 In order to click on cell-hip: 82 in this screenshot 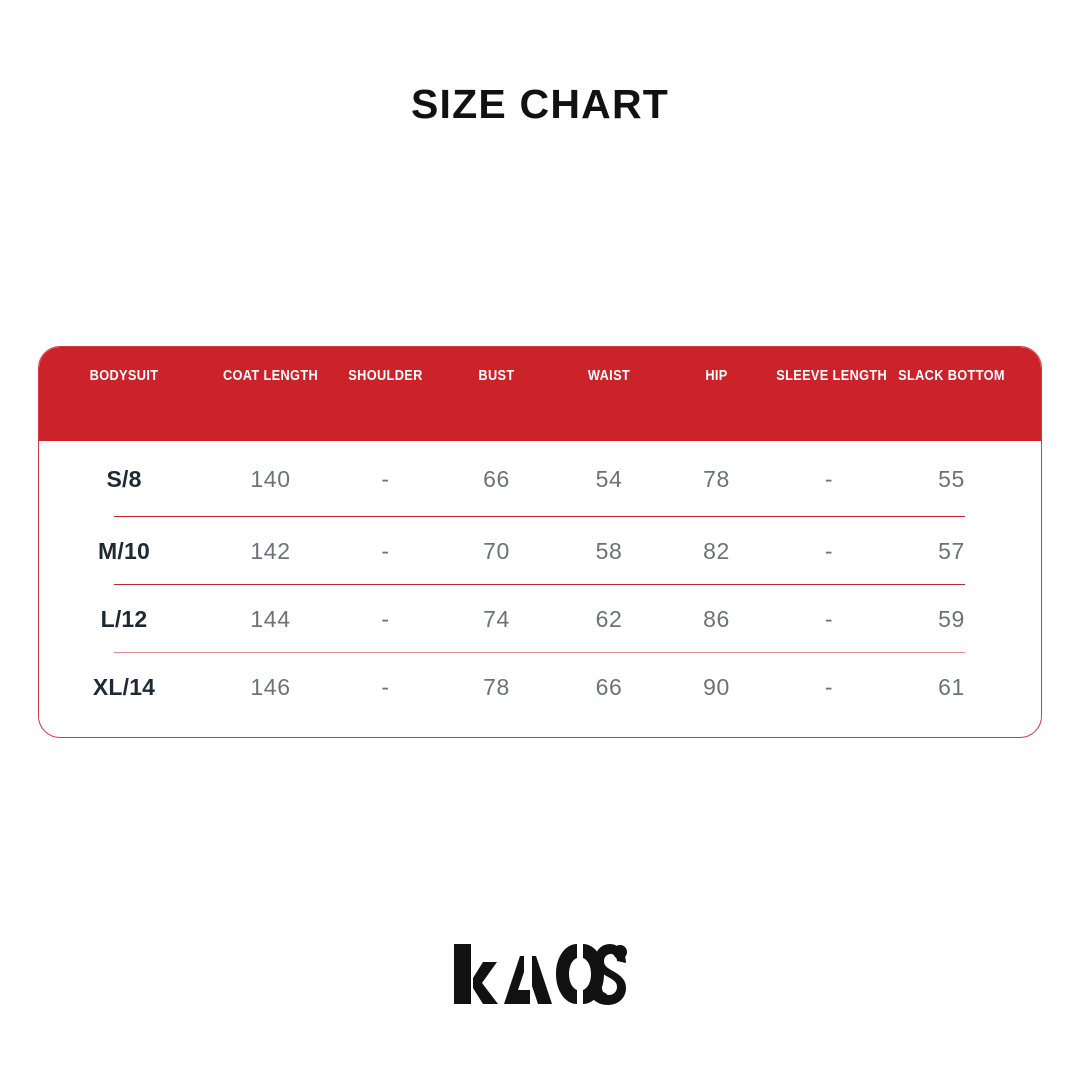, I will do `click(716, 550)`.